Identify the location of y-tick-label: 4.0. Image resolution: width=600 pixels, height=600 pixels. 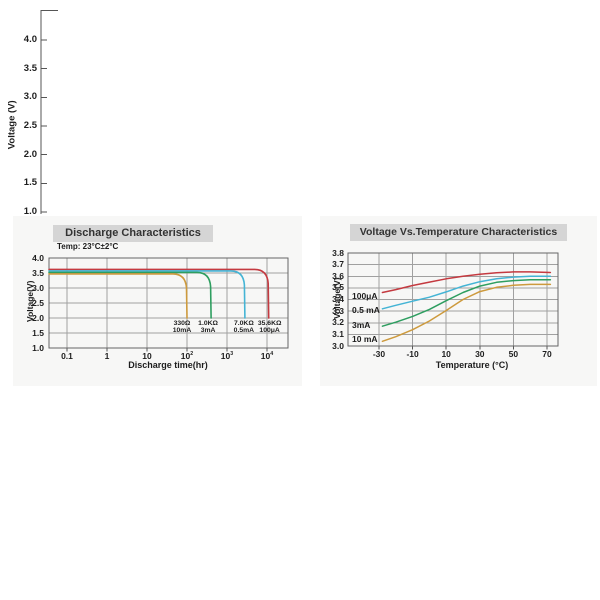
(38, 257).